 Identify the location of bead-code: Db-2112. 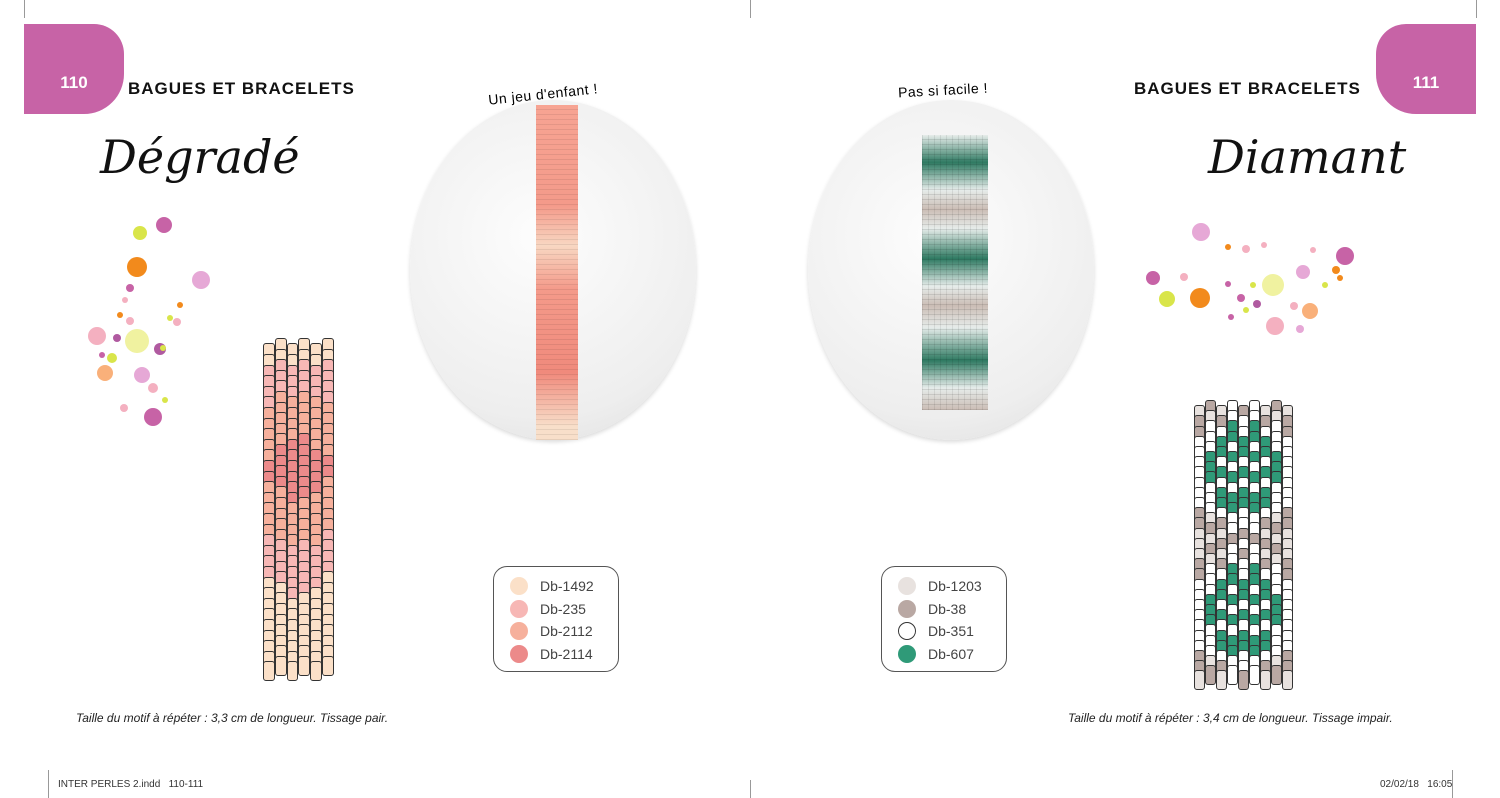
(566, 631).